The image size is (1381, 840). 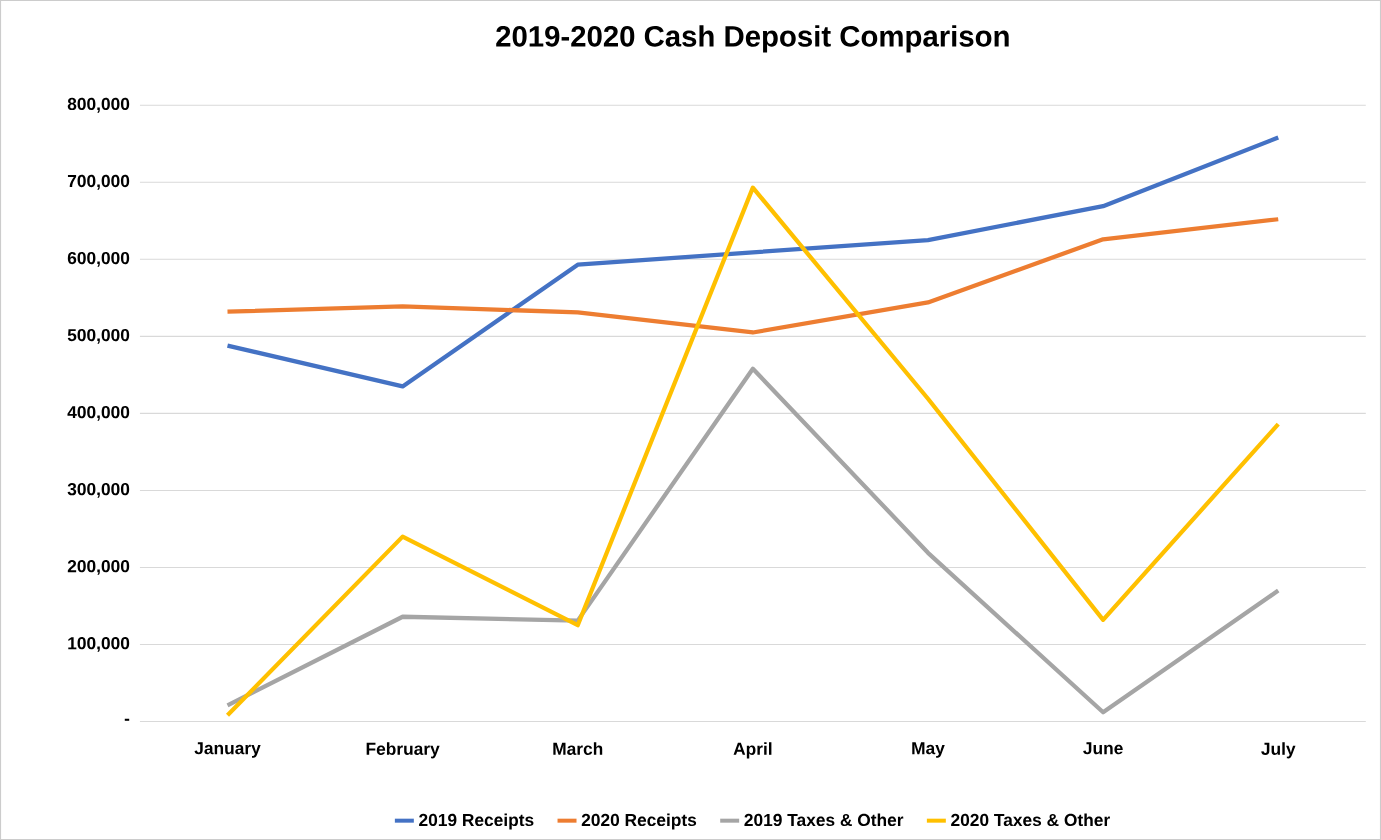 What do you see at coordinates (98, 105) in the screenshot?
I see `y-tick-label: 800,000` at bounding box center [98, 105].